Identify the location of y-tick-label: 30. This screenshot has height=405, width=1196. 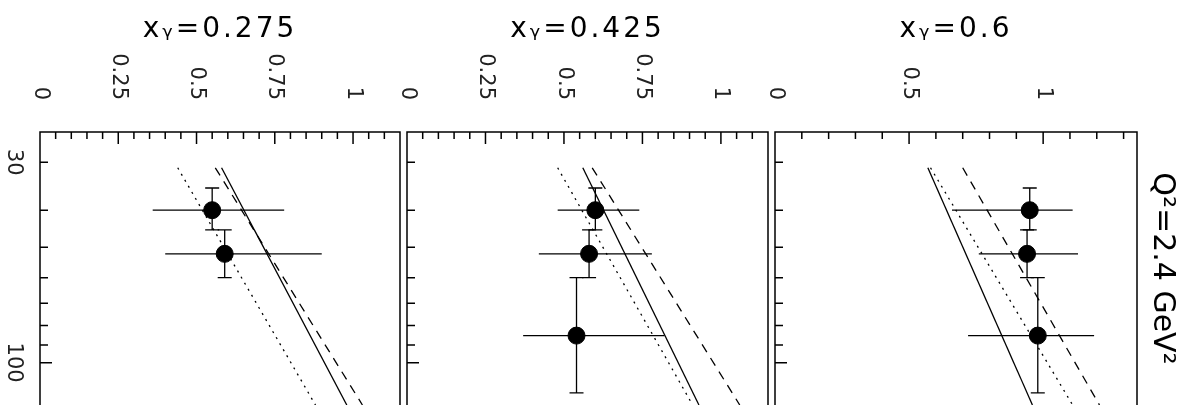
(14, 162).